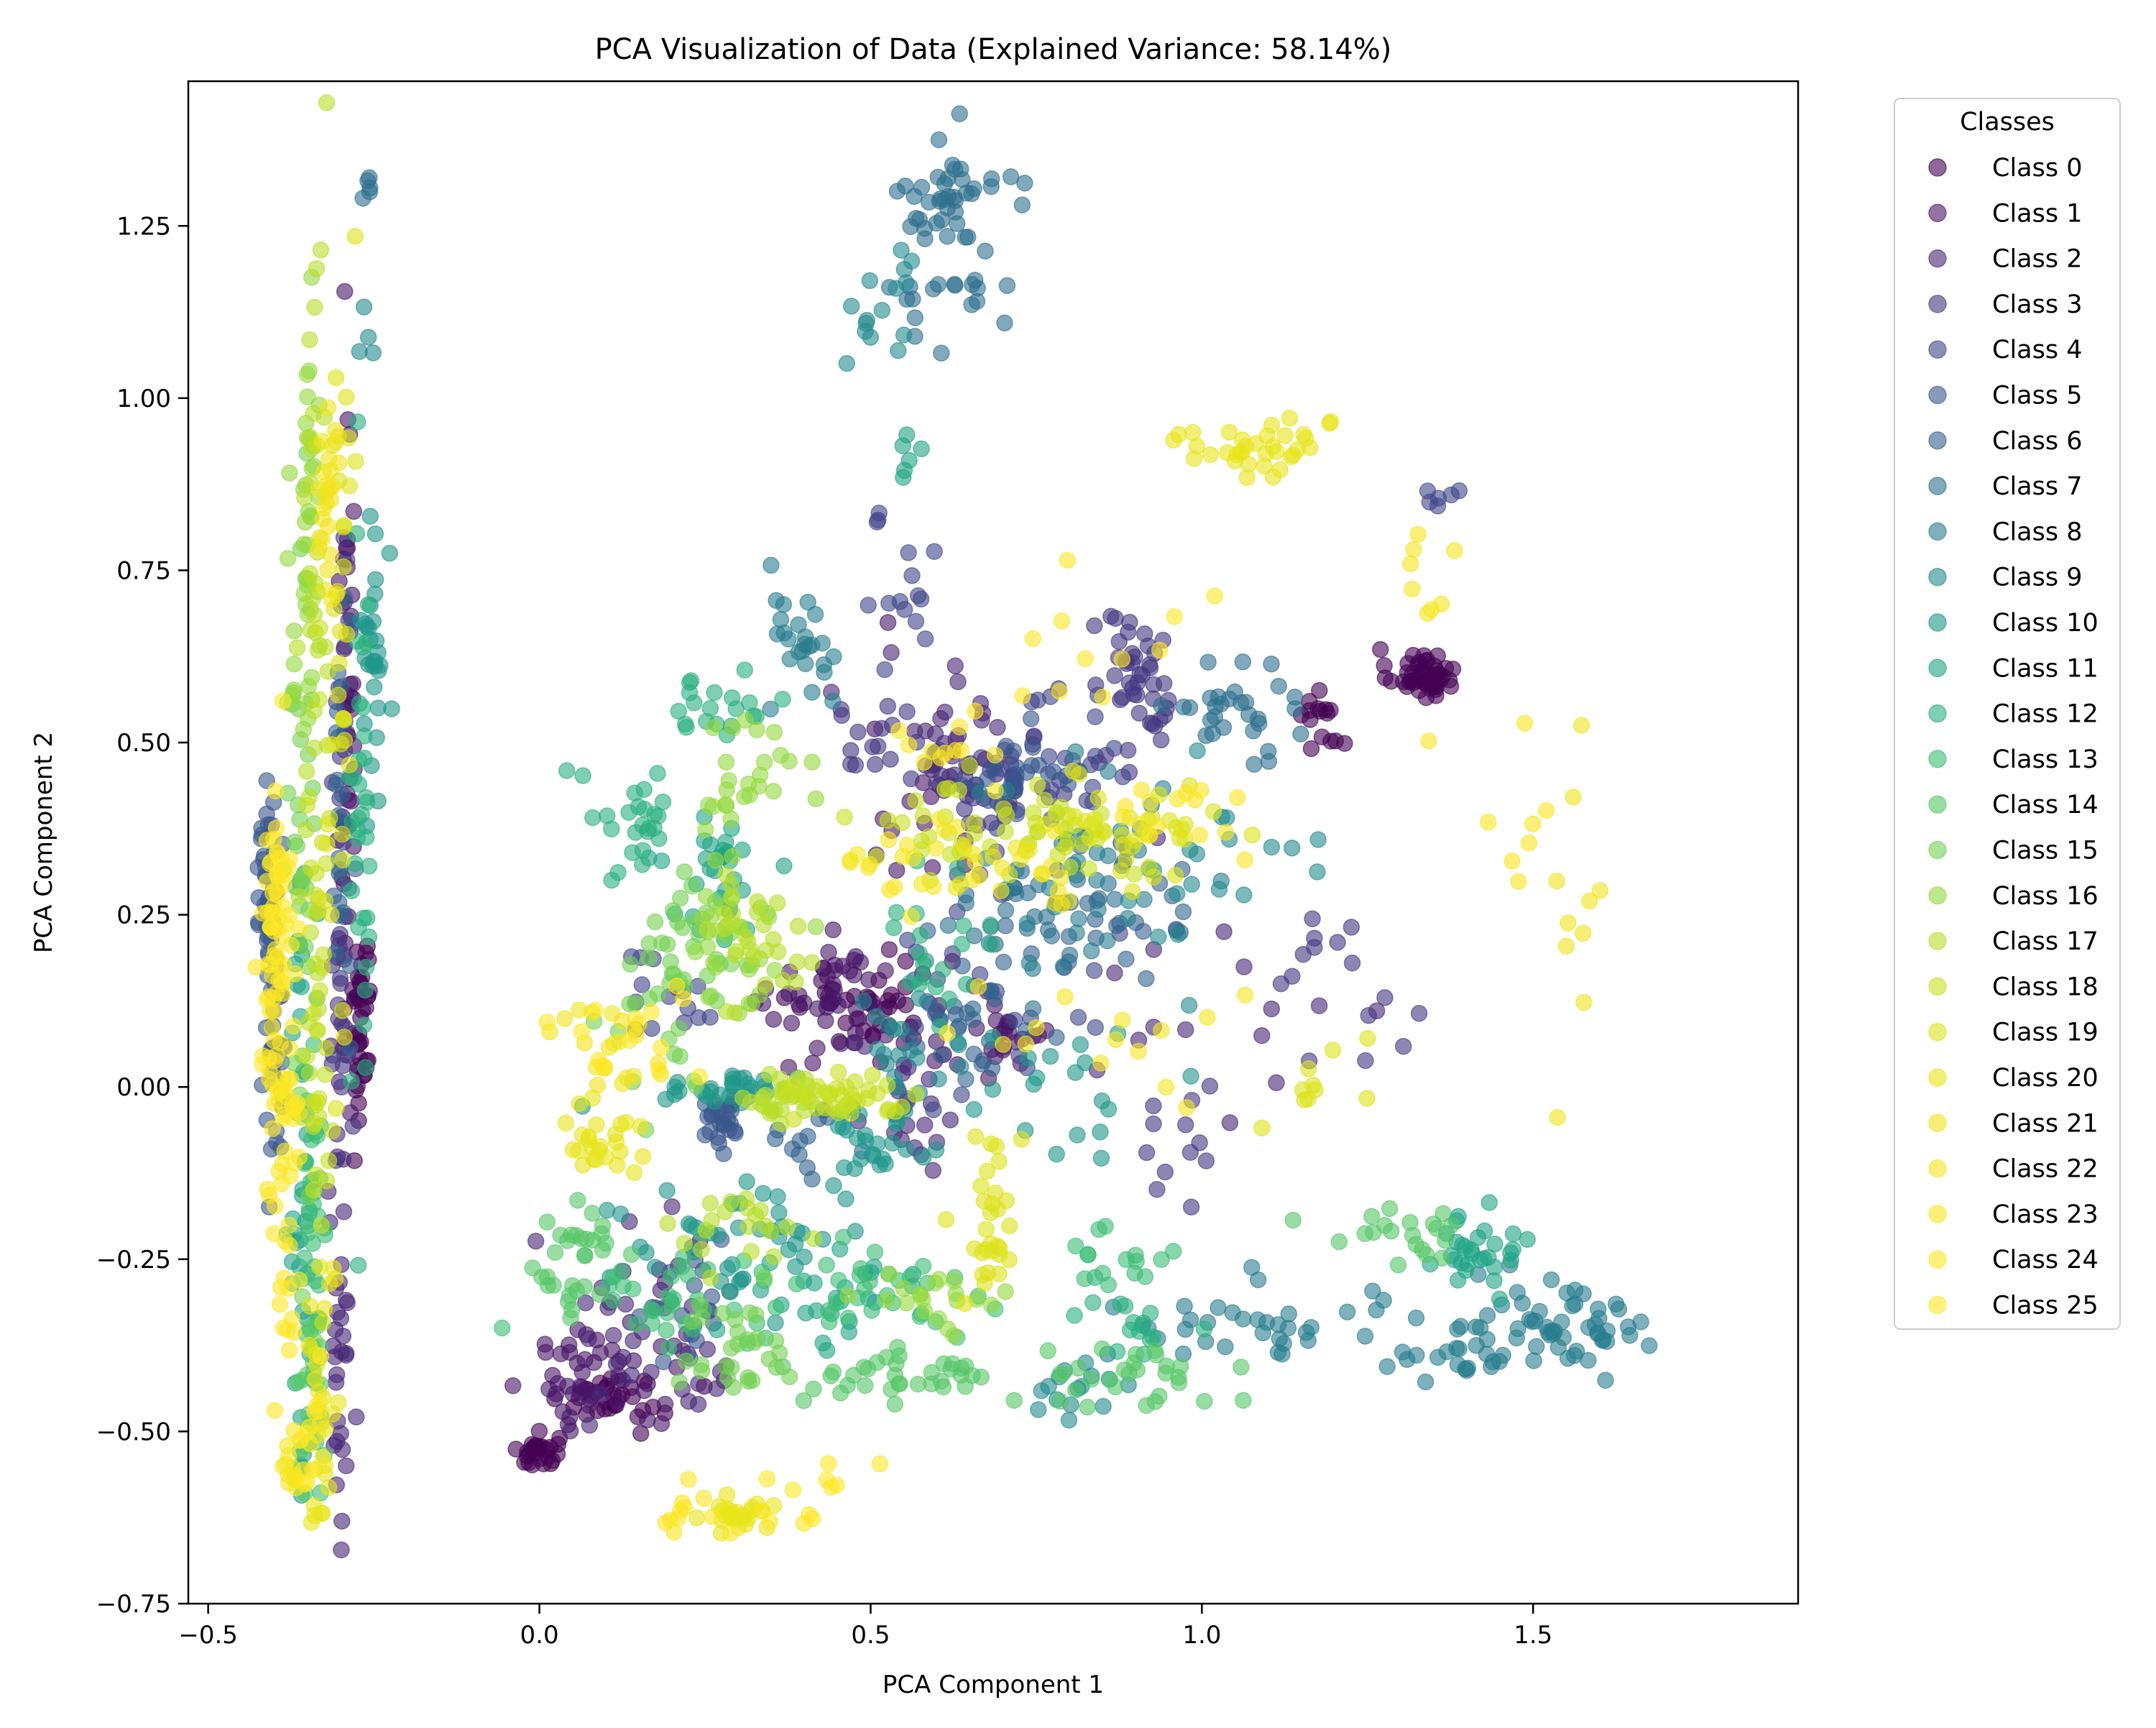  What do you see at coordinates (143, 227) in the screenshot?
I see `y-tick-label: 1.25` at bounding box center [143, 227].